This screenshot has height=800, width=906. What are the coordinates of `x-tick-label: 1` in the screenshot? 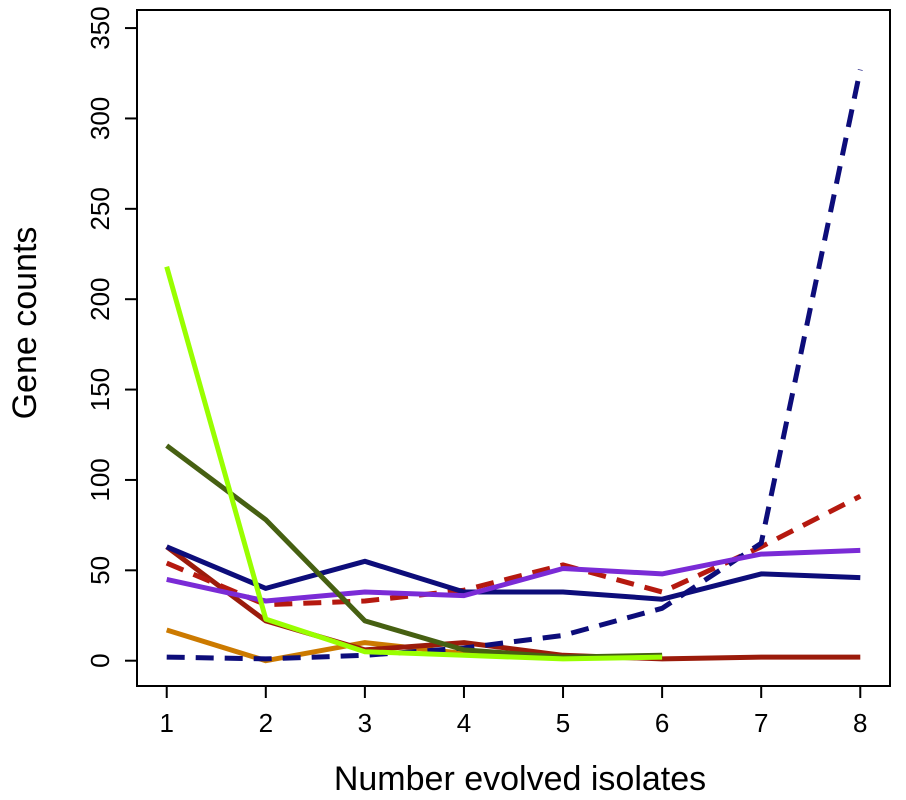 It's located at (166, 723).